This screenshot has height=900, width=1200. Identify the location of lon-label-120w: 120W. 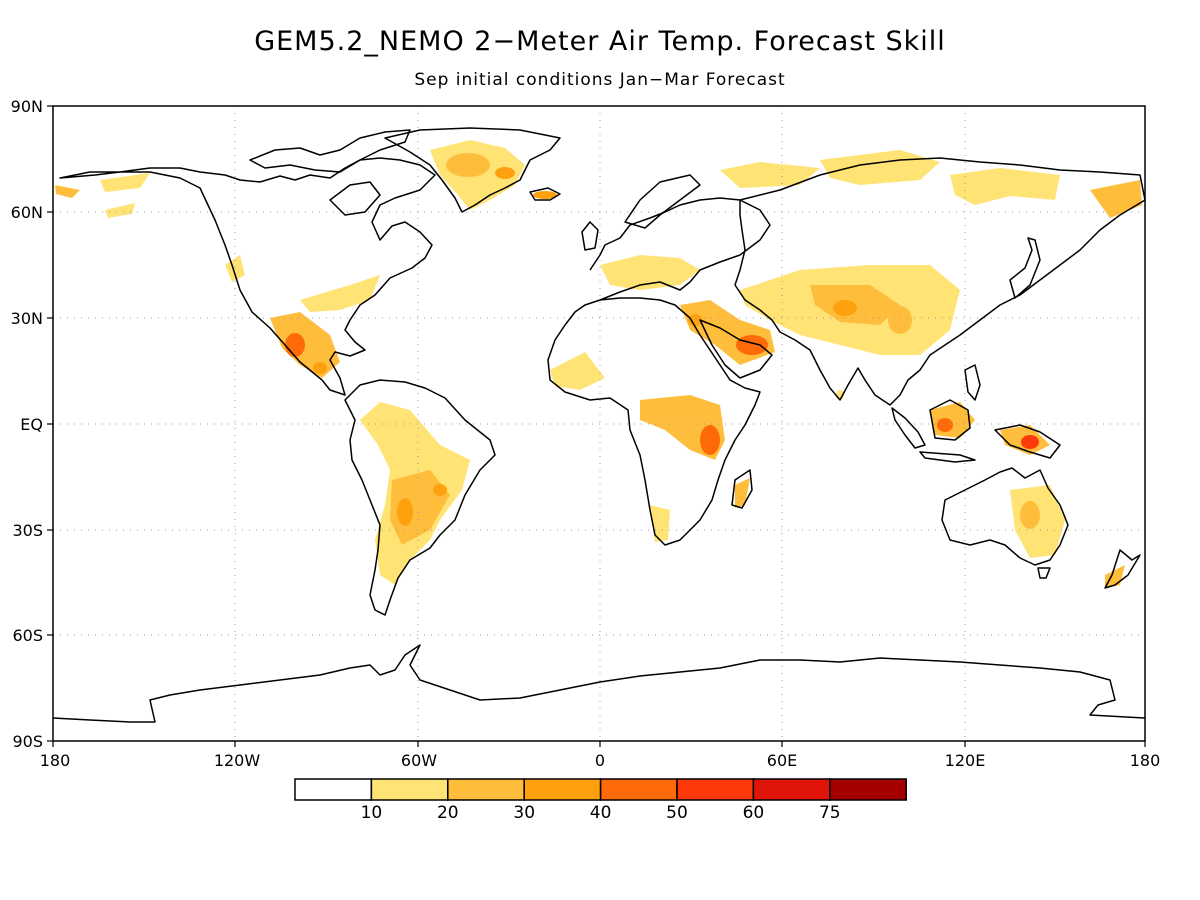
(237, 760).